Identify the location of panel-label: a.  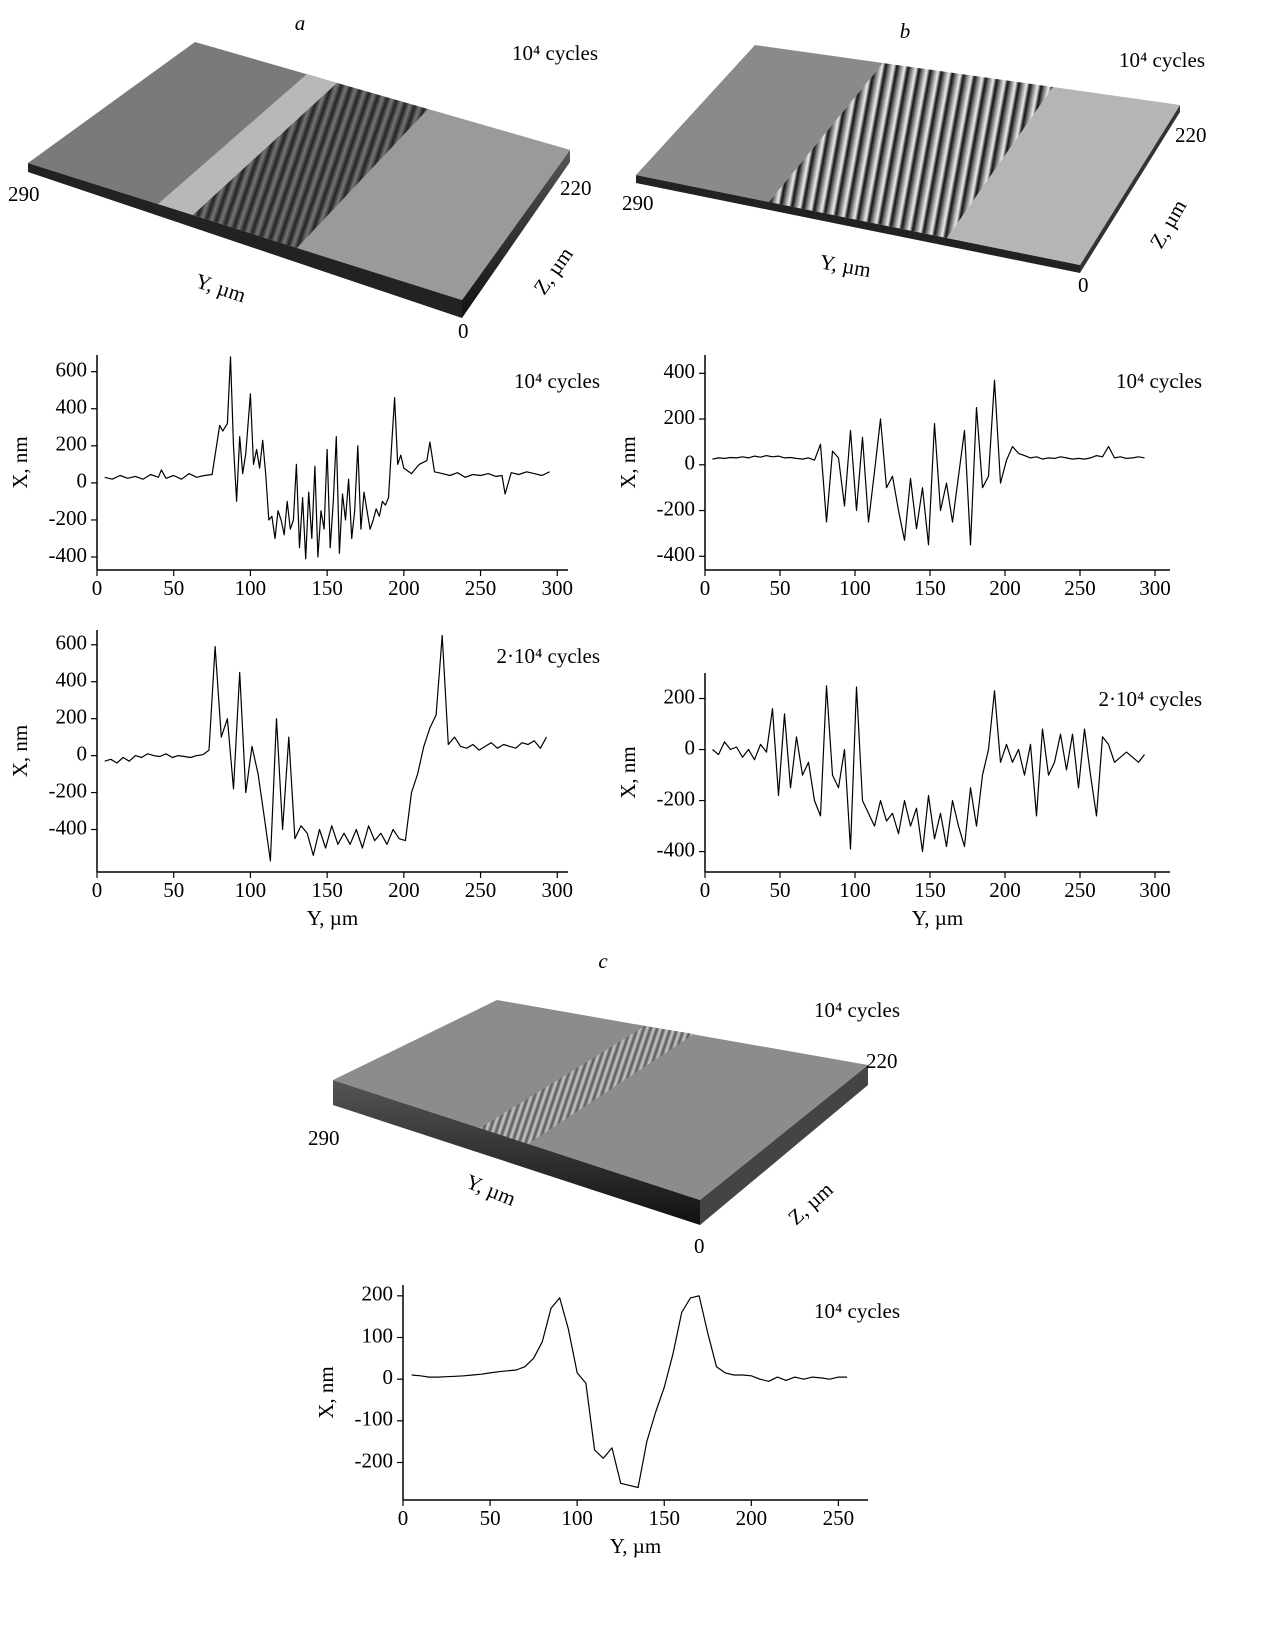
(300, 23).